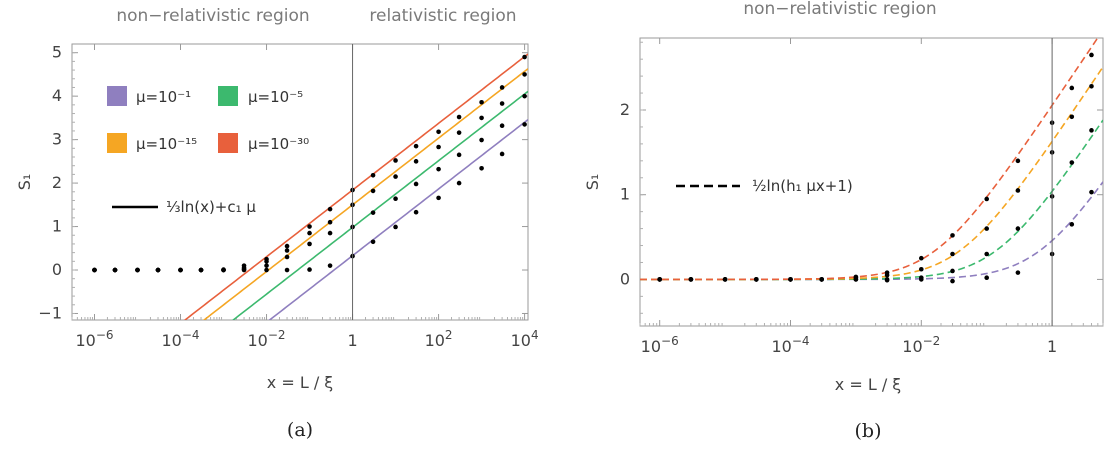  What do you see at coordinates (300, 382) in the screenshot?
I see `x-axis-label-a: x = L / ξ` at bounding box center [300, 382].